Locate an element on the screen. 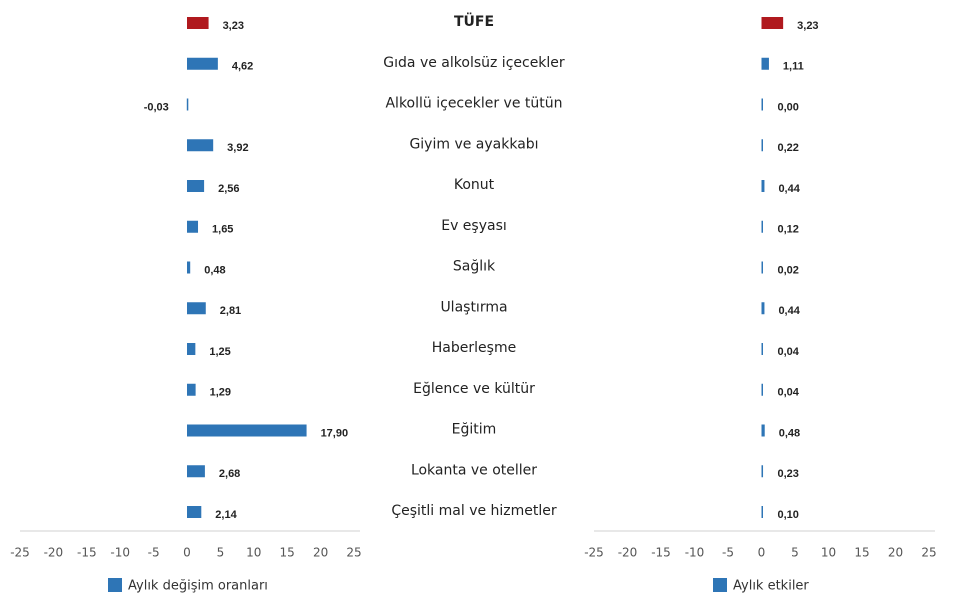 Image resolution: width=955 pixels, height=607 pixels. category-label: Lokanta ve oteller is located at coordinates (474, 470).